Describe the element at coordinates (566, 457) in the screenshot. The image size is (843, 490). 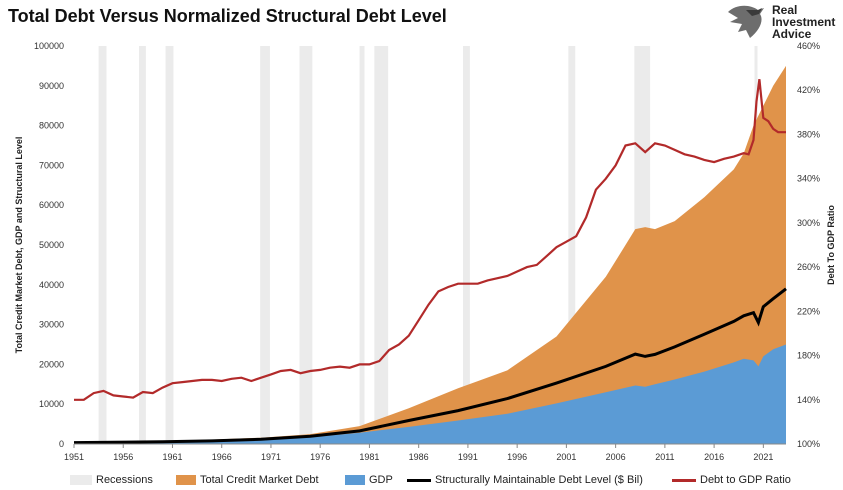
I see `x-tick-label: 2001` at that location.